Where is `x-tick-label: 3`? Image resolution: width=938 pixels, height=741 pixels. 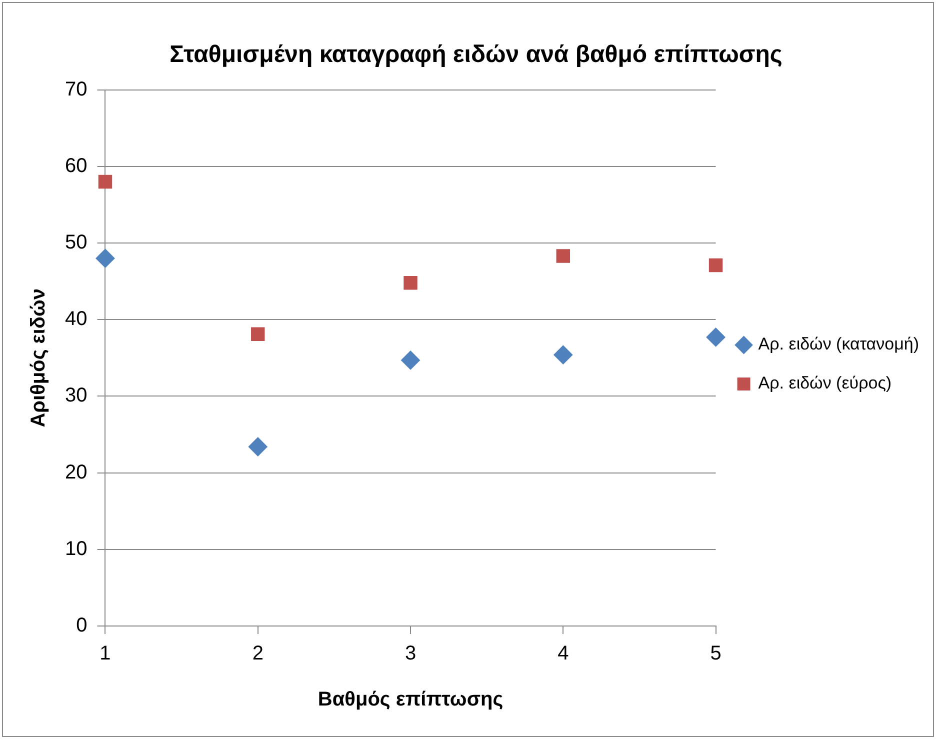
x-tick-label: 3 is located at coordinates (410, 653).